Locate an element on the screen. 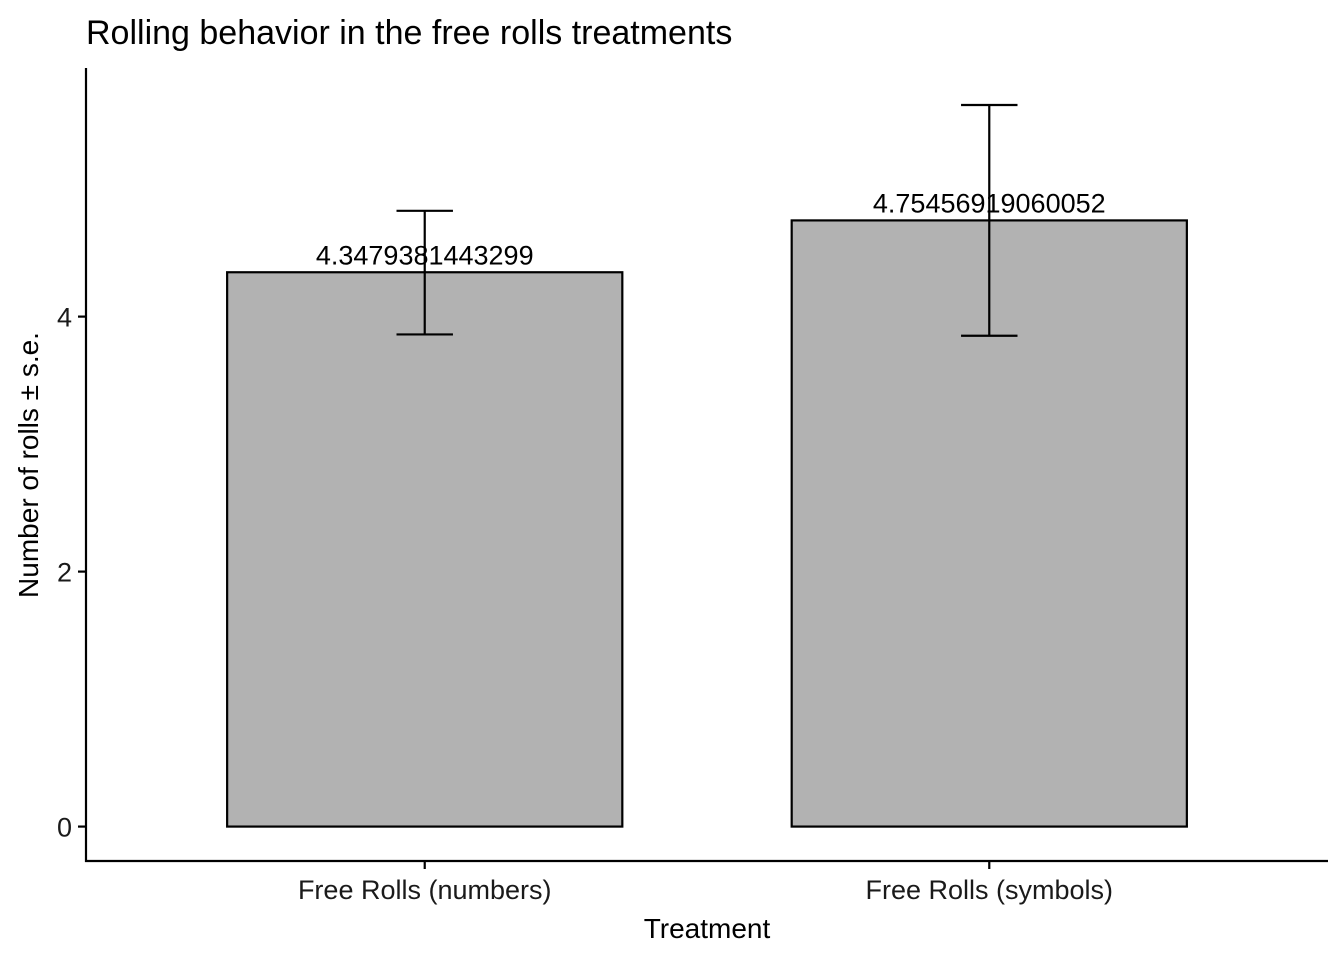 The height and width of the screenshot is (960, 1344). data-label: 4.75456919060052 is located at coordinates (989, 203).